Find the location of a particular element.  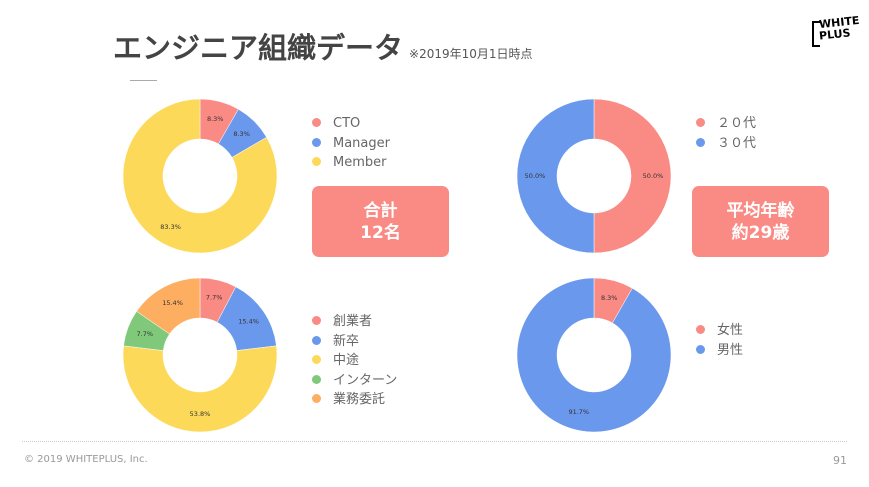

legend-item: 新卒 is located at coordinates (335, 342).